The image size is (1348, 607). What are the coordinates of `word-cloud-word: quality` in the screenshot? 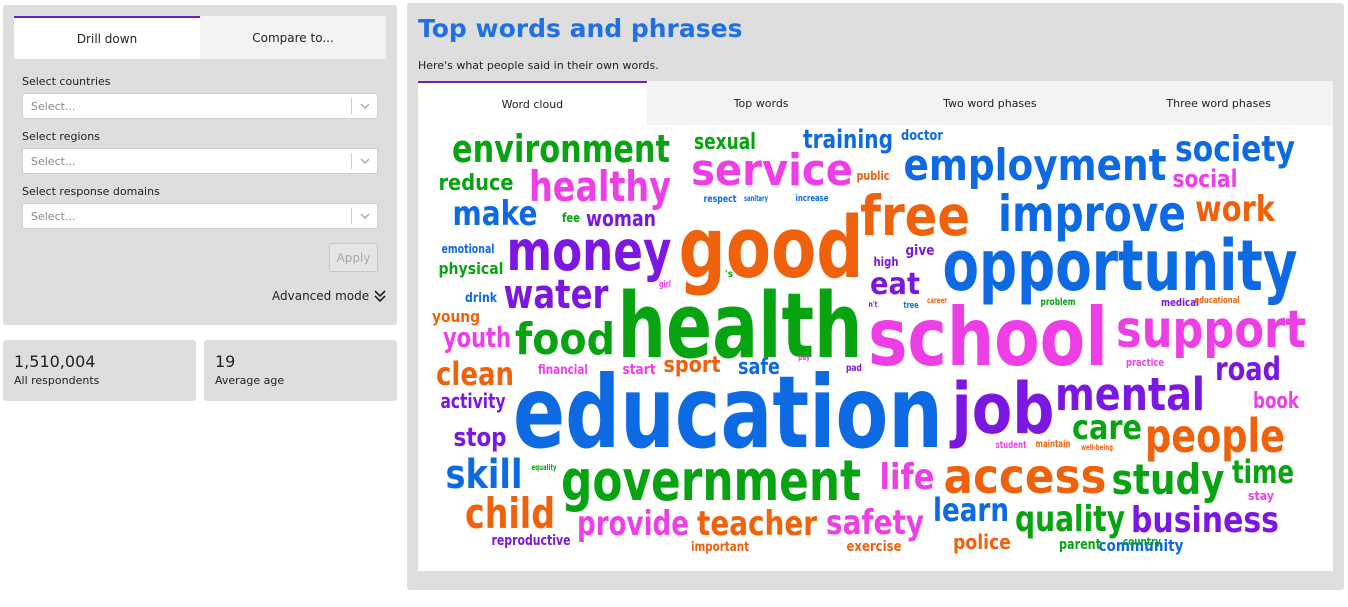 It's located at (1070, 519).